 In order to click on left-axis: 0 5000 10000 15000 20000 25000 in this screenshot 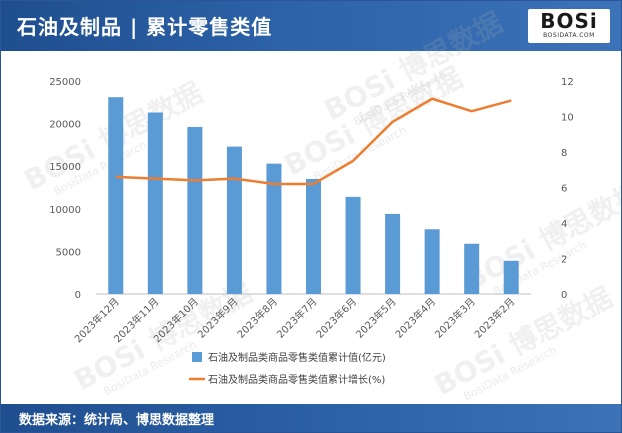, I will do `click(65, 189)`.